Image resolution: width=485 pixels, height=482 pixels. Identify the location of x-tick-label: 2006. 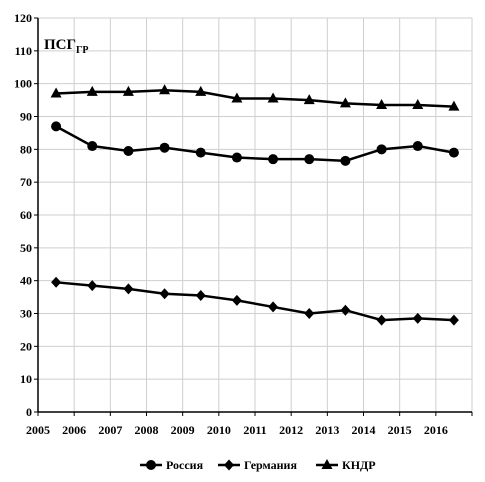
(74, 430).